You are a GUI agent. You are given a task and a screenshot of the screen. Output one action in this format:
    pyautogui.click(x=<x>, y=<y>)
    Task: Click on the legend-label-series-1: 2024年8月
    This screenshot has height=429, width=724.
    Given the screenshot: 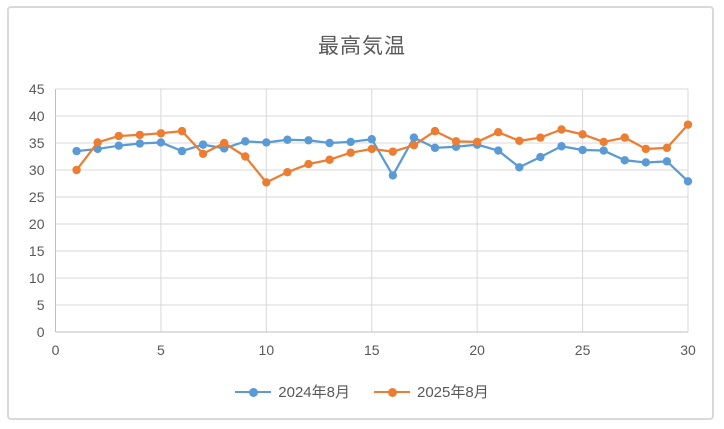 What is the action you would take?
    pyautogui.click(x=314, y=392)
    